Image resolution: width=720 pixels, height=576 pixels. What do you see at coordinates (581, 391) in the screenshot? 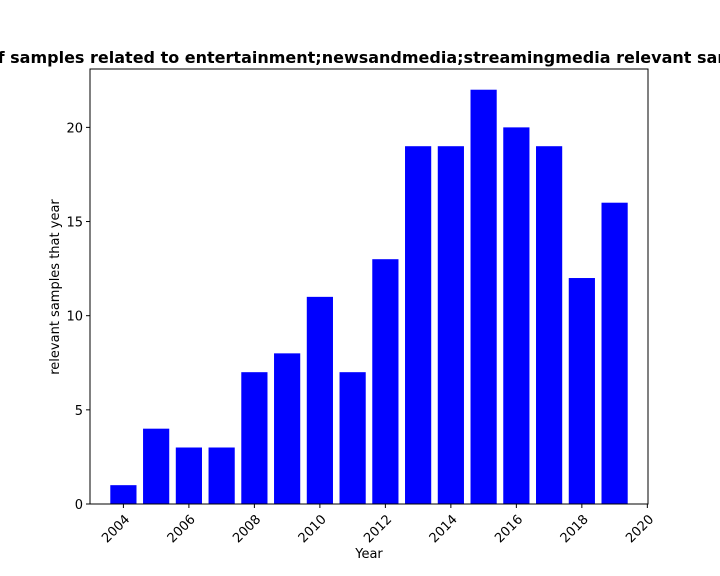
I see `bar-2018` at bounding box center [581, 391].